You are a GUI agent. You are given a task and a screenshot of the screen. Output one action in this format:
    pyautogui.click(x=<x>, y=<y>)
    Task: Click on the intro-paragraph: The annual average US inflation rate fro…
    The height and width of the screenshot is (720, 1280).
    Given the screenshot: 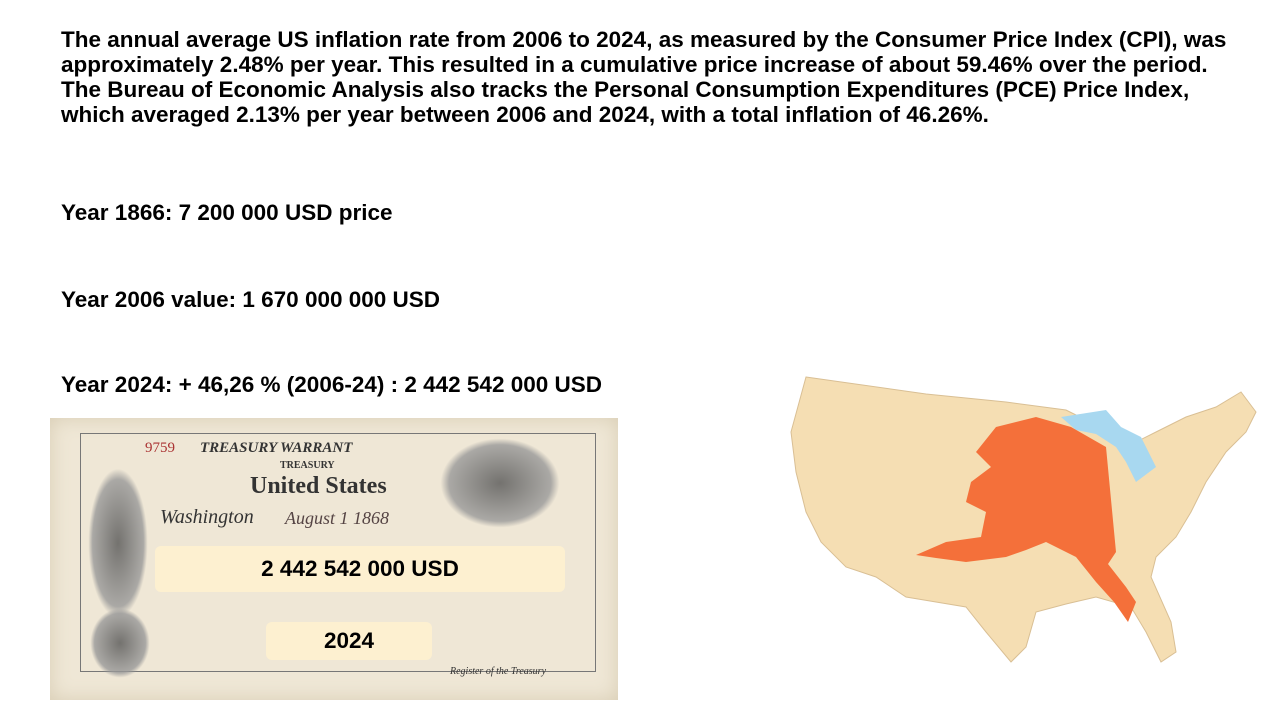 What is the action you would take?
    pyautogui.click(x=644, y=77)
    